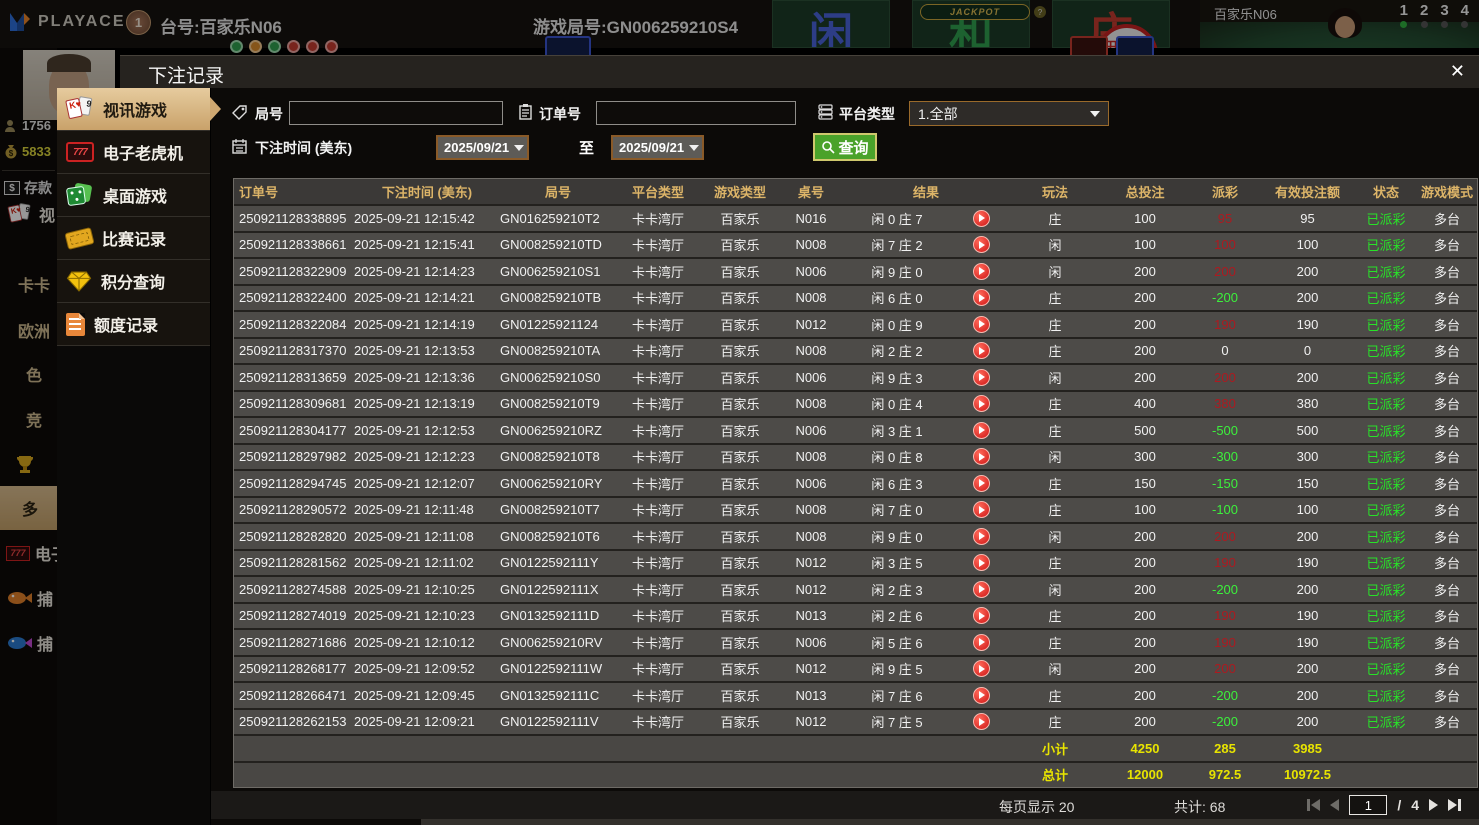 The width and height of the screenshot is (1479, 825). I want to click on cell-order: 250921128294745, so click(293, 483).